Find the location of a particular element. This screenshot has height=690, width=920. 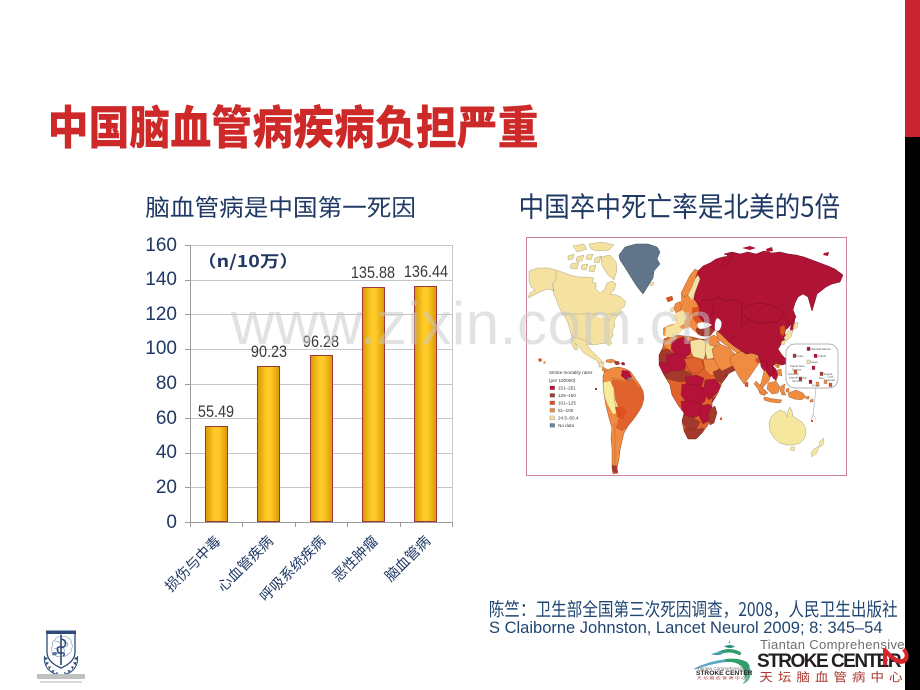

svg-text: Solomon is located at coordinates (793, 374).